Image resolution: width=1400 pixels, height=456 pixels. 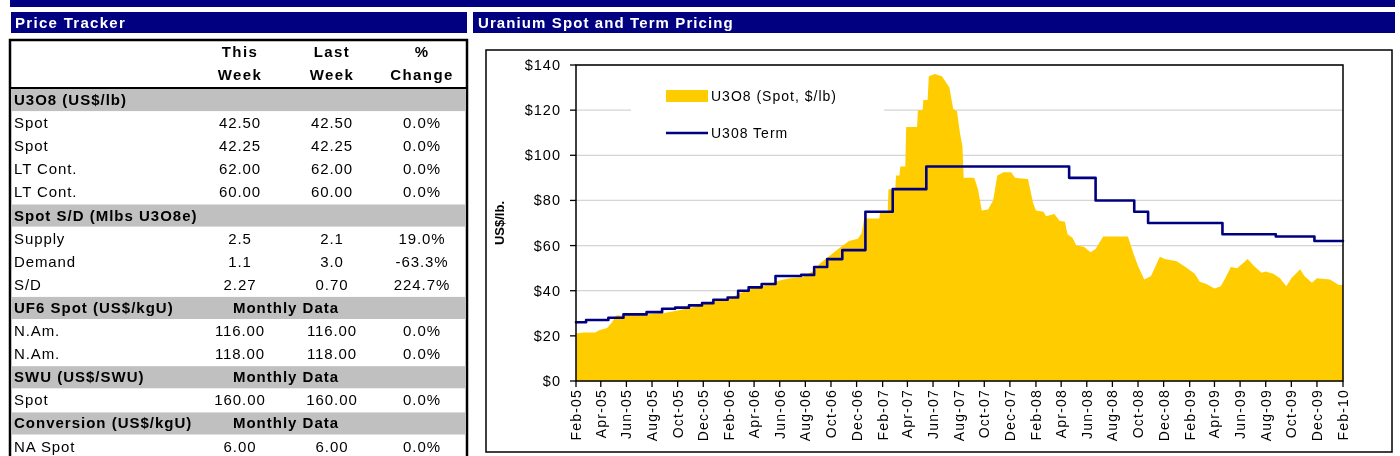 I want to click on y-tick-label: $60, so click(x=547, y=245).